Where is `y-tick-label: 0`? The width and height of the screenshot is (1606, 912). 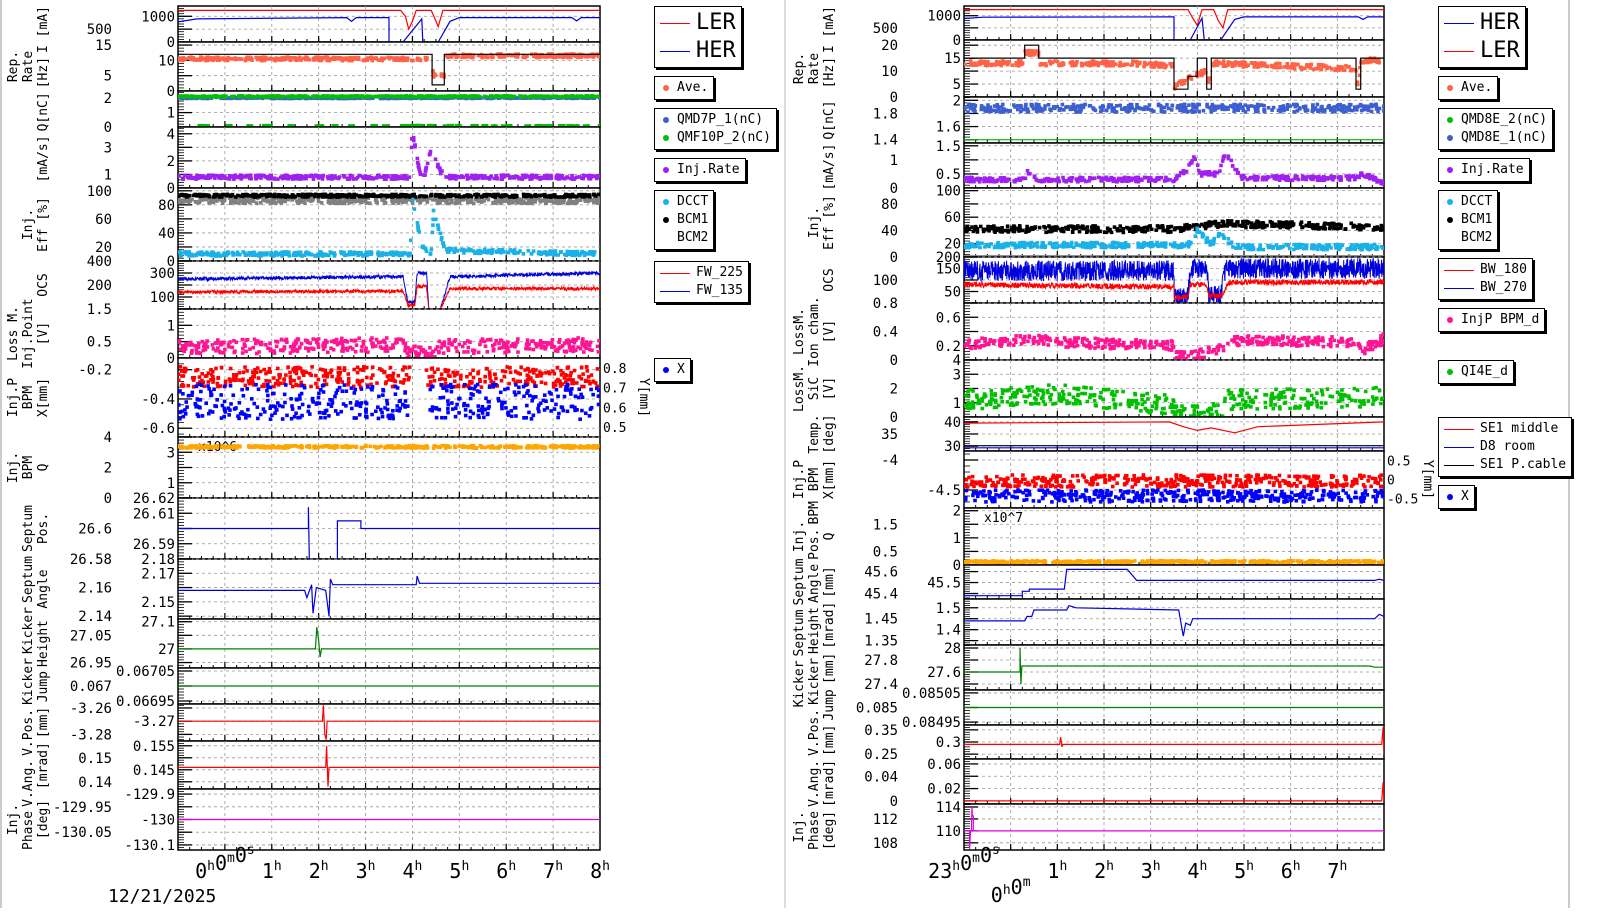 y-tick-label: 0 is located at coordinates (108, 128).